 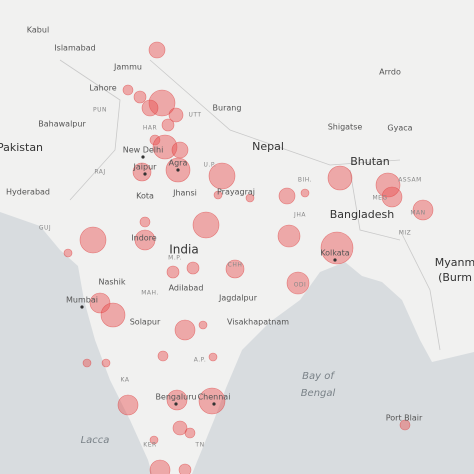 What do you see at coordinates (21, 147) in the screenshot?
I see `country-label: Pakistan` at bounding box center [21, 147].